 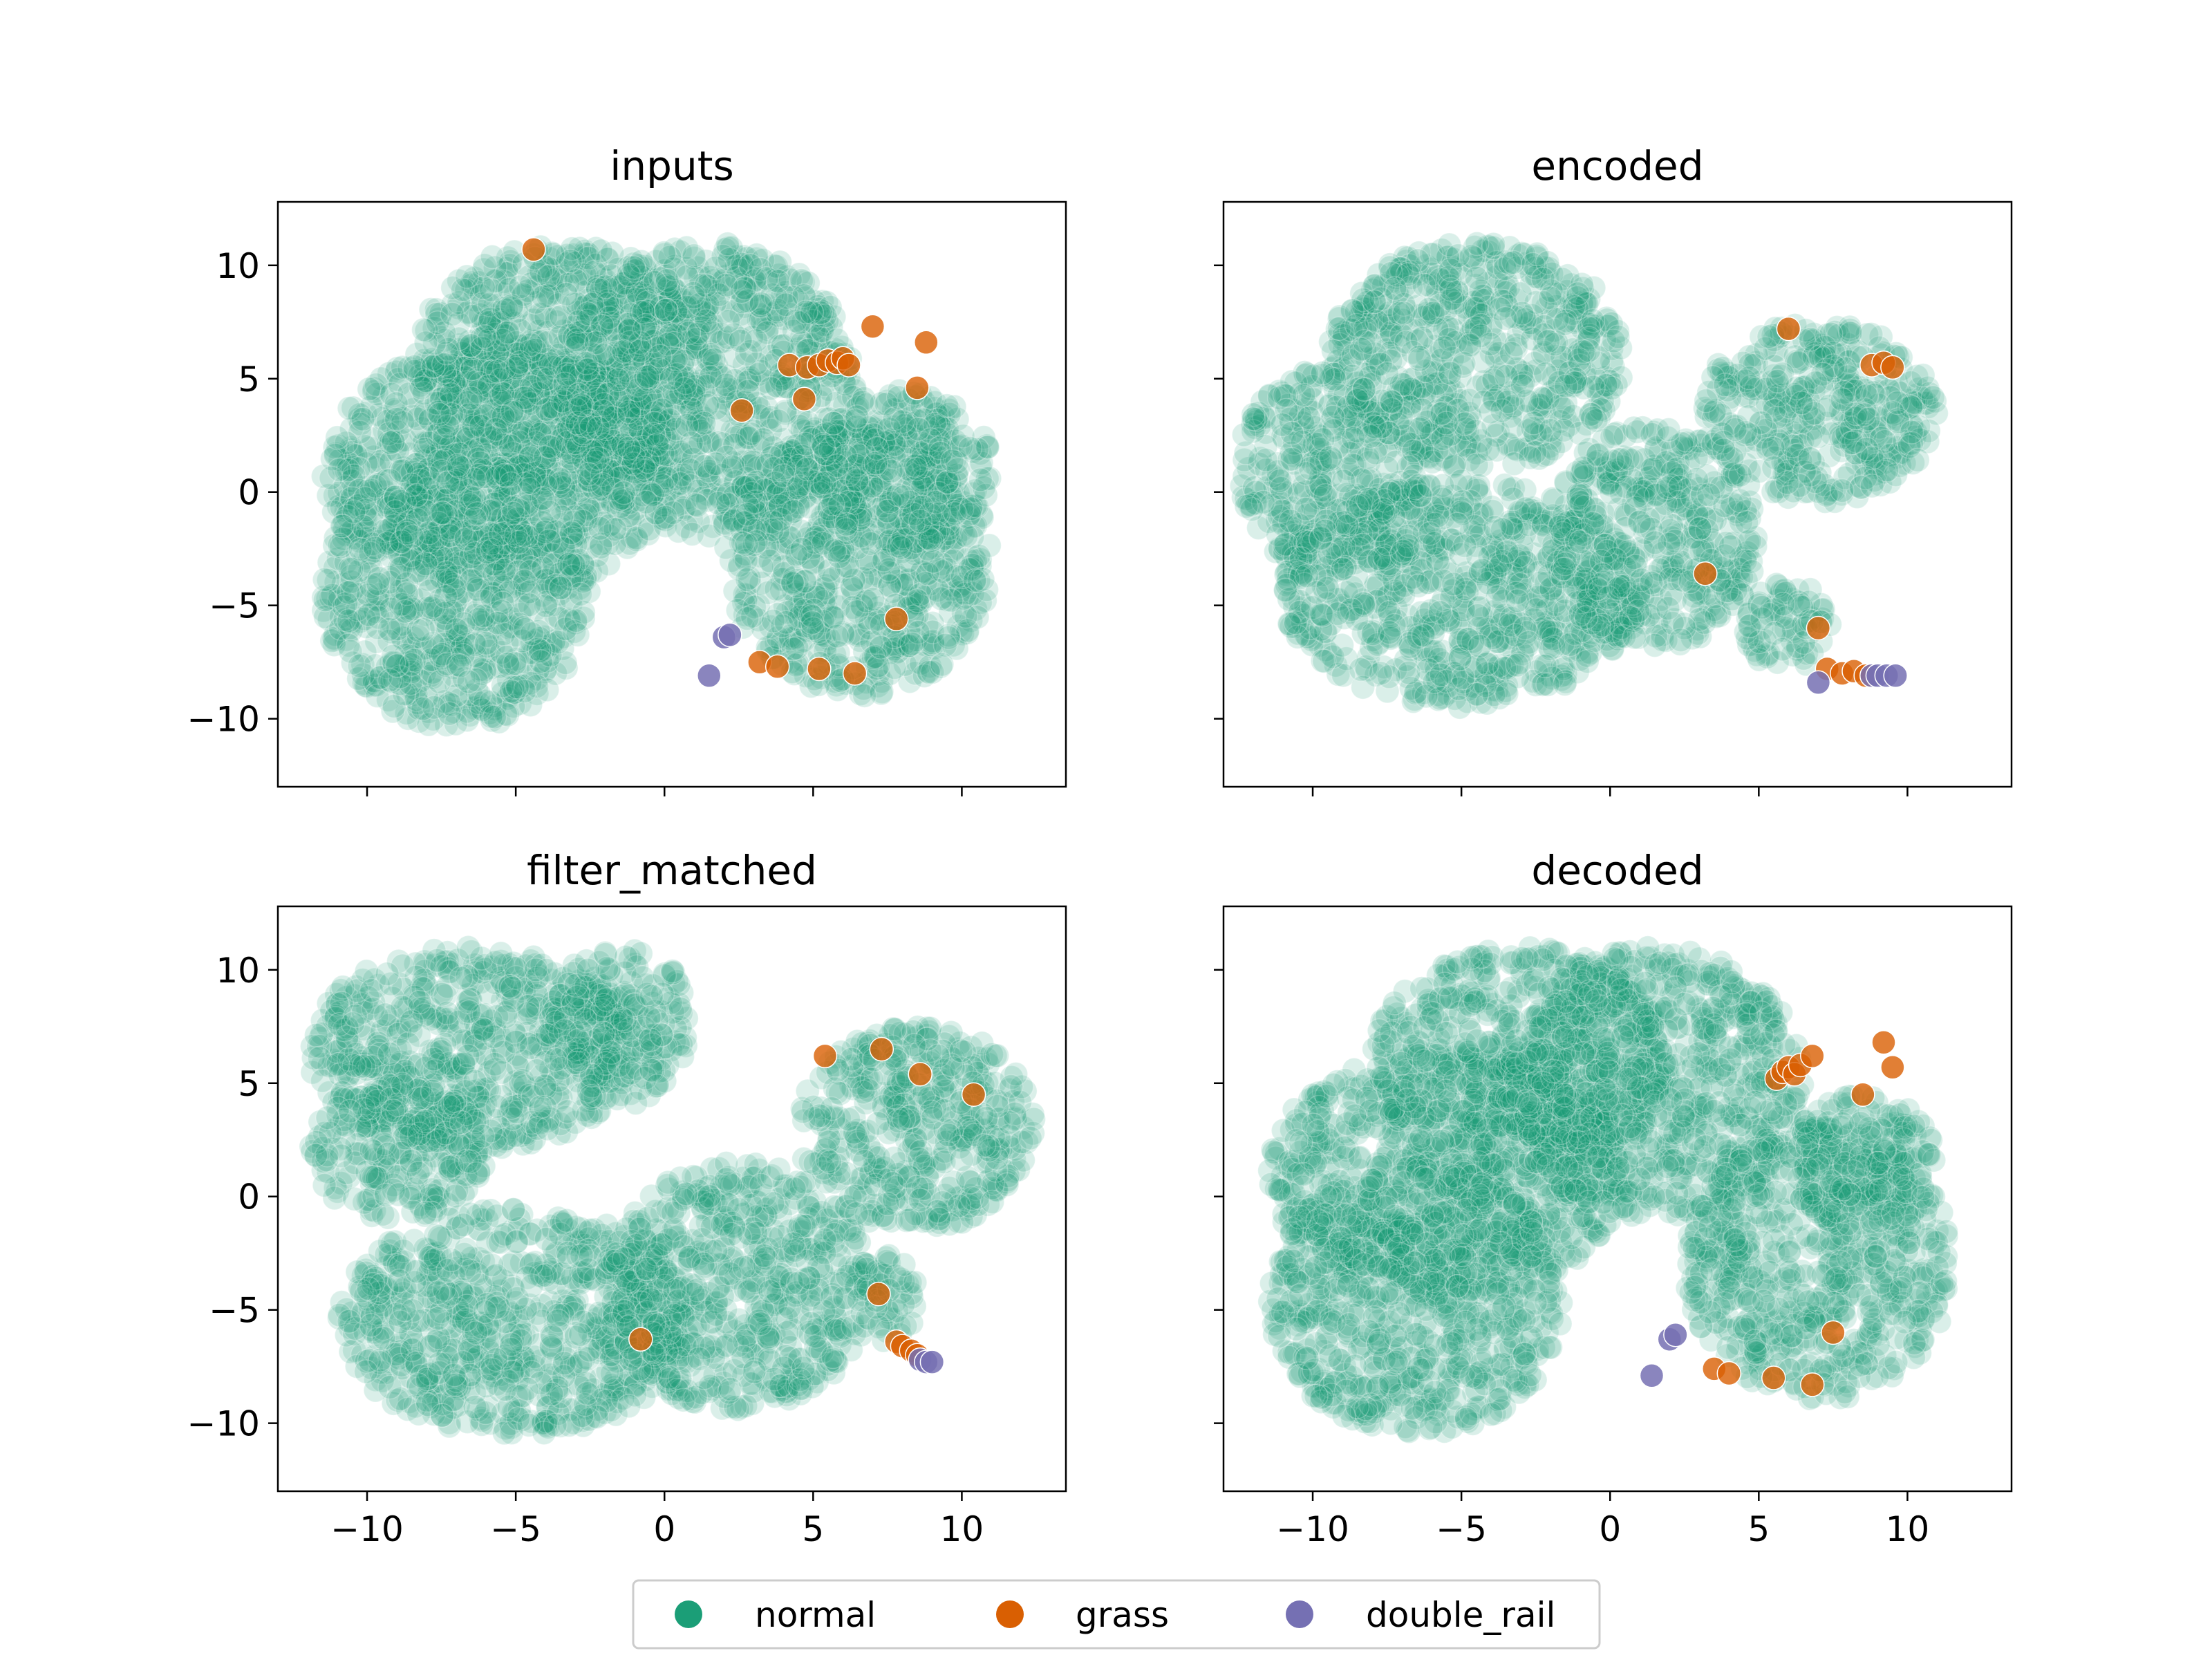 What do you see at coordinates (249, 380) in the screenshot?
I see `y-tick-label: 5` at bounding box center [249, 380].